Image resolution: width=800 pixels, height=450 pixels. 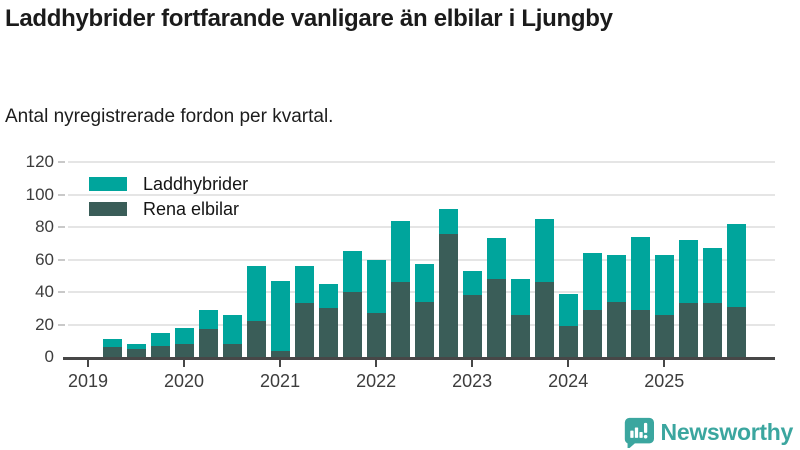 I want to click on y-axis-label: 120, so click(x=39, y=161).